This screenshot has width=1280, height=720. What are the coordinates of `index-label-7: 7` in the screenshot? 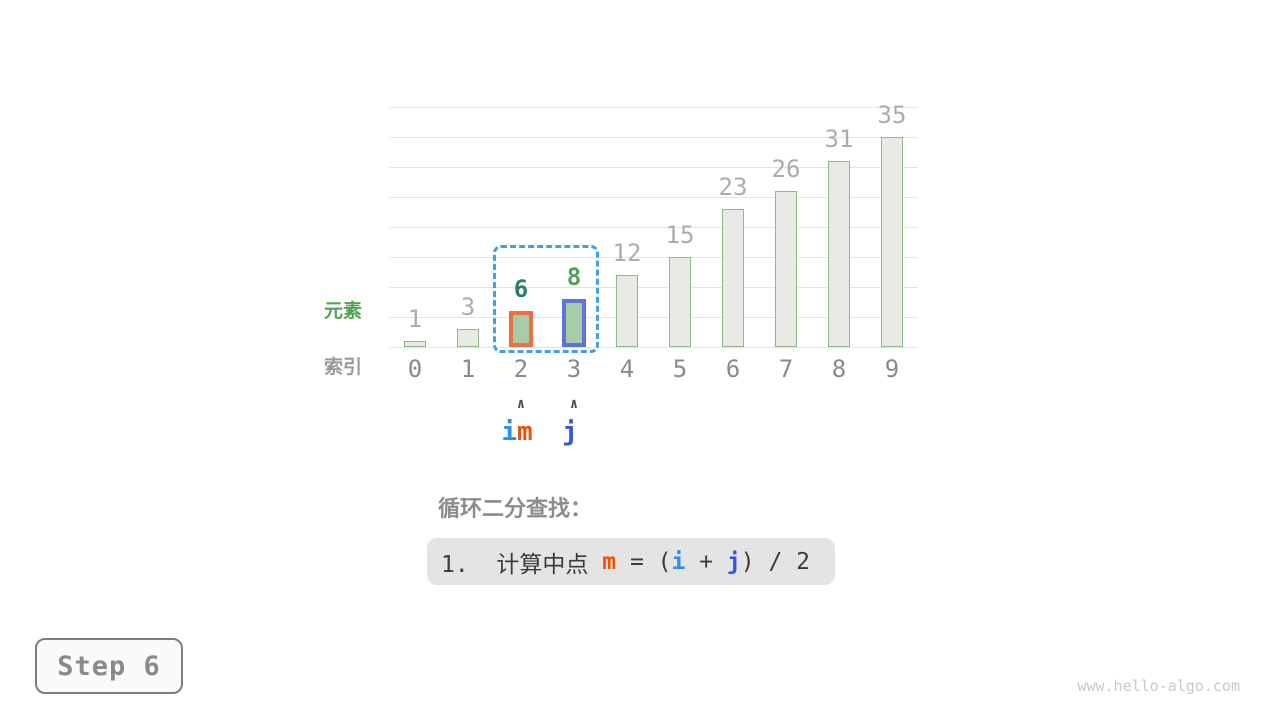 It's located at (786, 369).